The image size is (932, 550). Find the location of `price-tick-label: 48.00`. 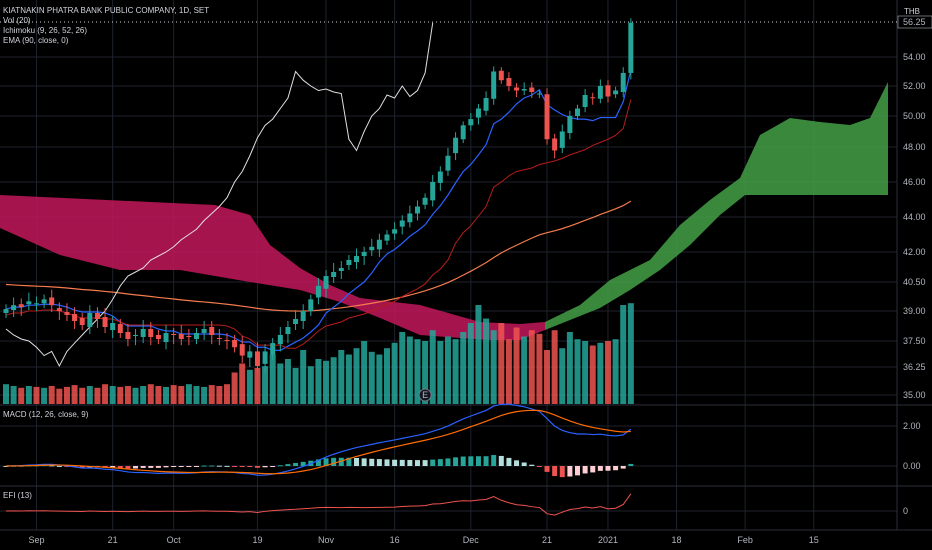

price-tick-label: 48.00 is located at coordinates (914, 147).